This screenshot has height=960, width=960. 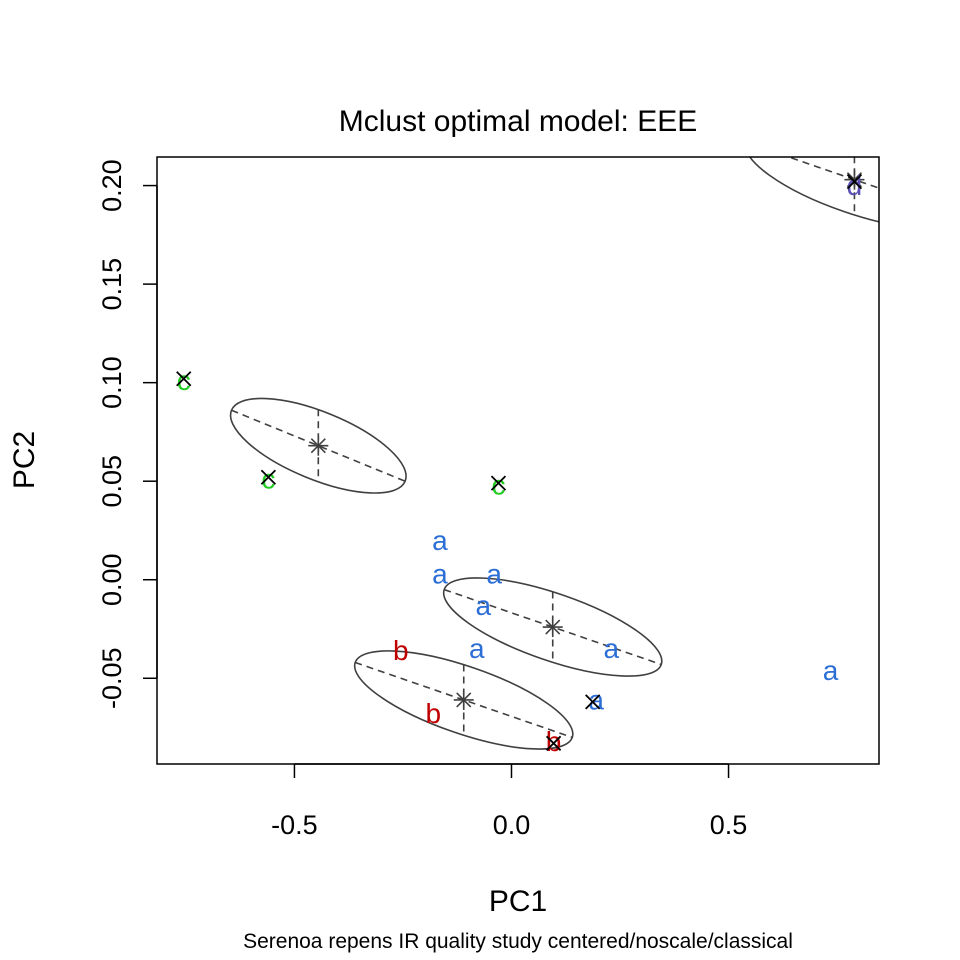 I want to click on y-tick-label: 0.00, so click(x=112, y=579).